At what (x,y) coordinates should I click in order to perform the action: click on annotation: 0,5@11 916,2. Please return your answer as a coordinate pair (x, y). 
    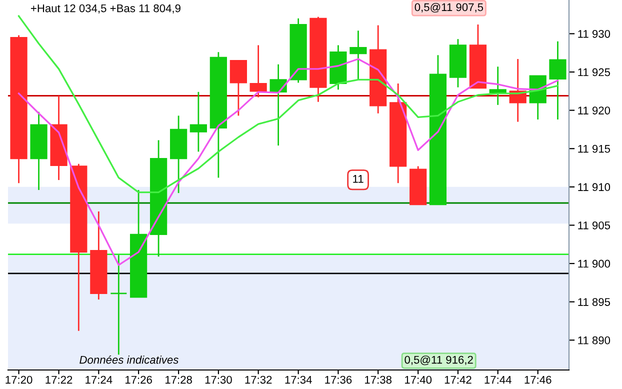
    Looking at the image, I should click on (438, 361).